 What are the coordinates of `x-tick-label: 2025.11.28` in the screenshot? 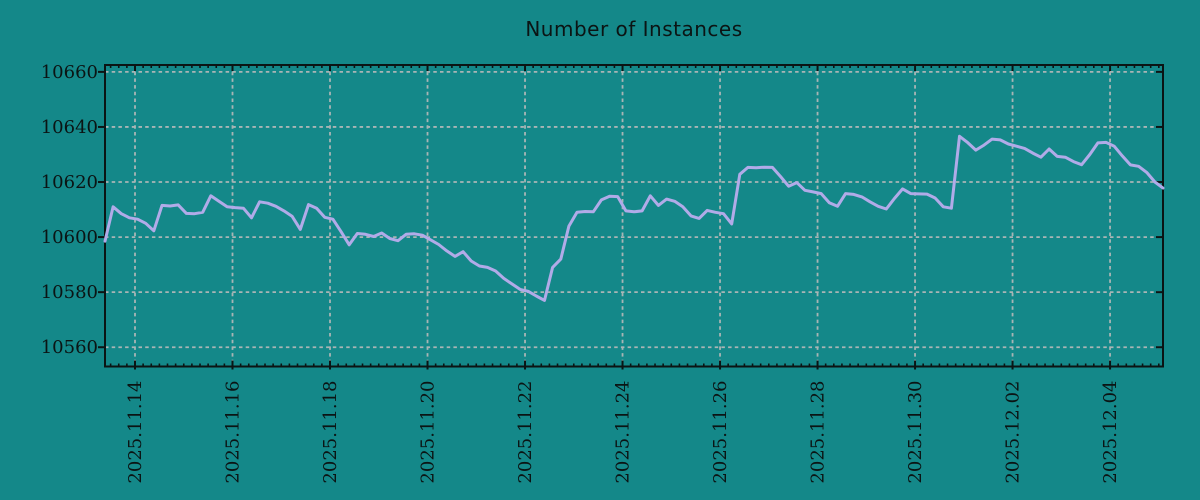 It's located at (818, 432).